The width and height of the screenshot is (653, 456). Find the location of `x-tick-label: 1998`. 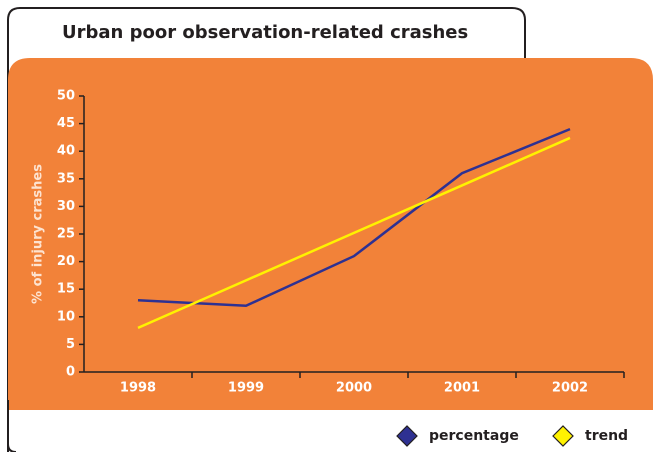

x-tick-label: 1998 is located at coordinates (138, 388).